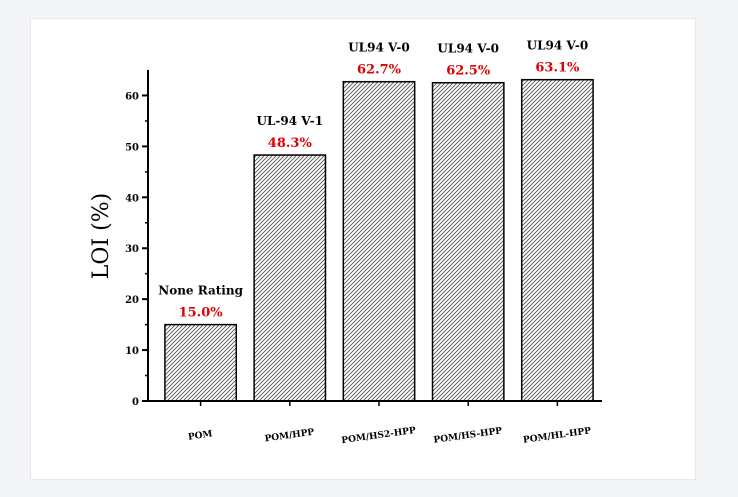  What do you see at coordinates (132, 198) in the screenshot?
I see `y-tick-label: 40` at bounding box center [132, 198].